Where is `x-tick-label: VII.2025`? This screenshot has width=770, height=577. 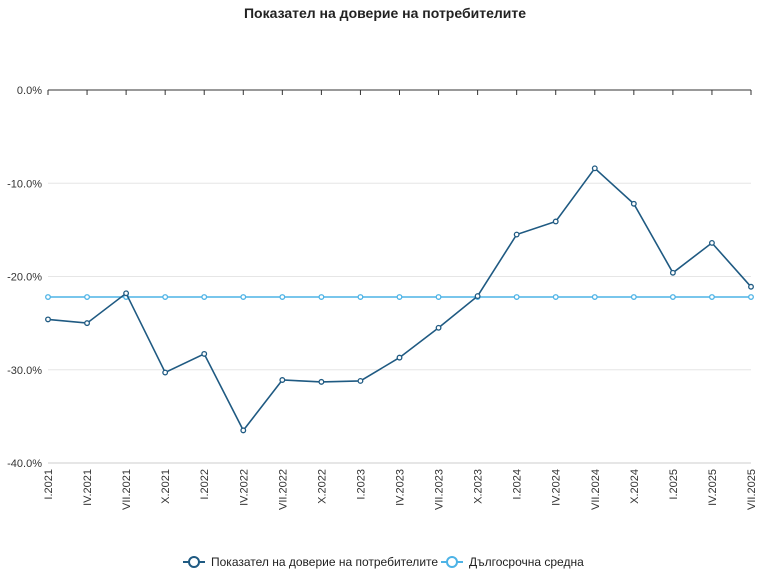 x-tick-label: VII.2025 is located at coordinates (752, 489).